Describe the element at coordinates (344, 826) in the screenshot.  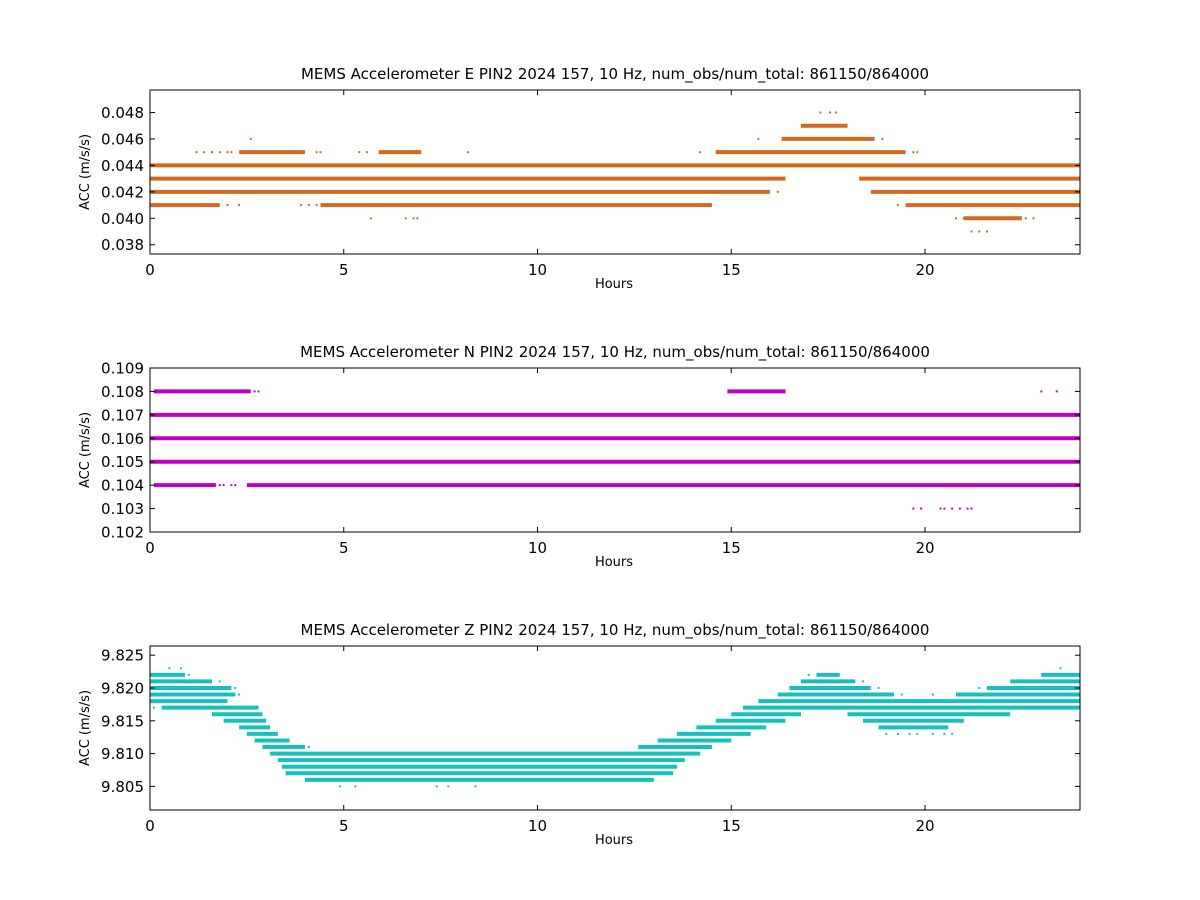
I see `chart-z-xtick-label: 5` at that location.